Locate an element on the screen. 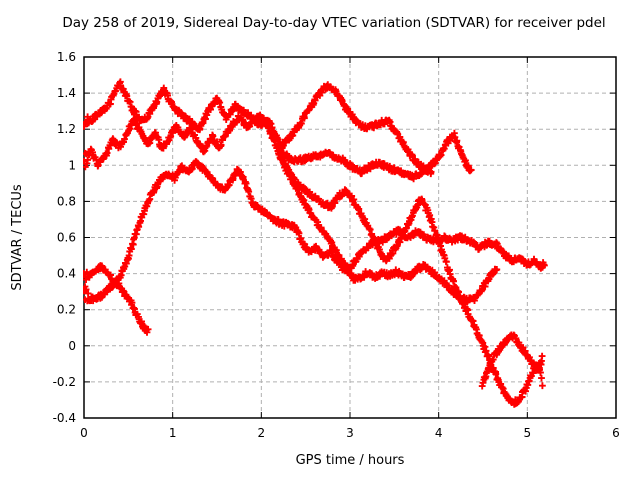 This screenshot has height=480, width=640. series-trace-5-markers is located at coordinates (117, 299).